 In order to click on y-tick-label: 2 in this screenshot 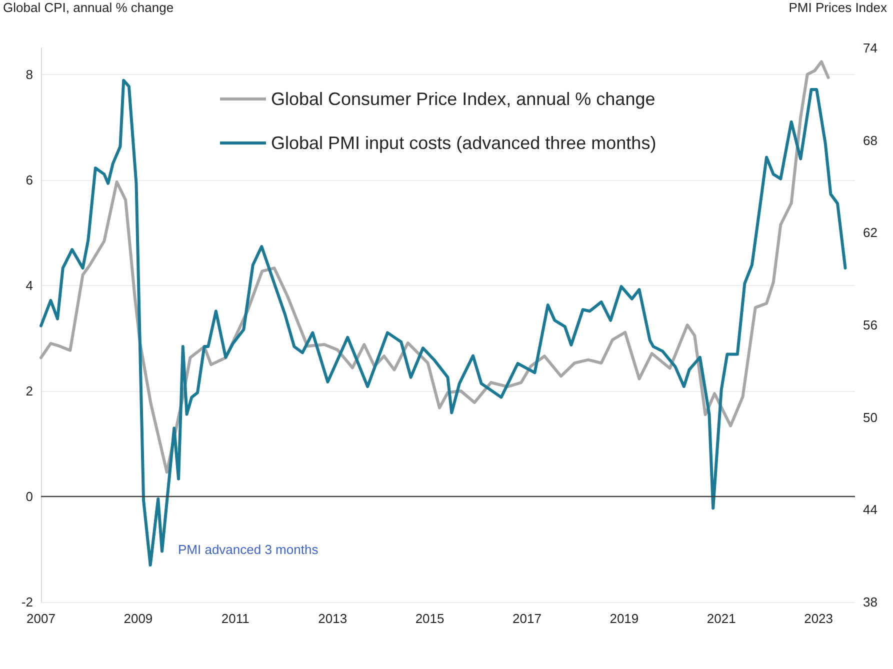, I will do `click(29, 390)`.